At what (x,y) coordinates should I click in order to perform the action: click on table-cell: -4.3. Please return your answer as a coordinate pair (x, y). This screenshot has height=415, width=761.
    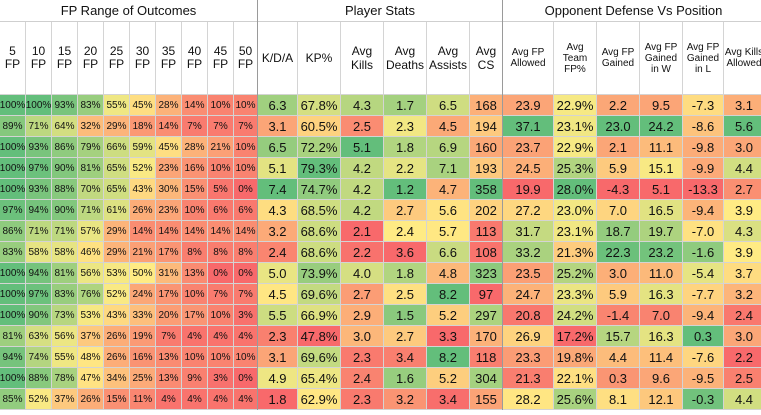
    Looking at the image, I should click on (618, 189).